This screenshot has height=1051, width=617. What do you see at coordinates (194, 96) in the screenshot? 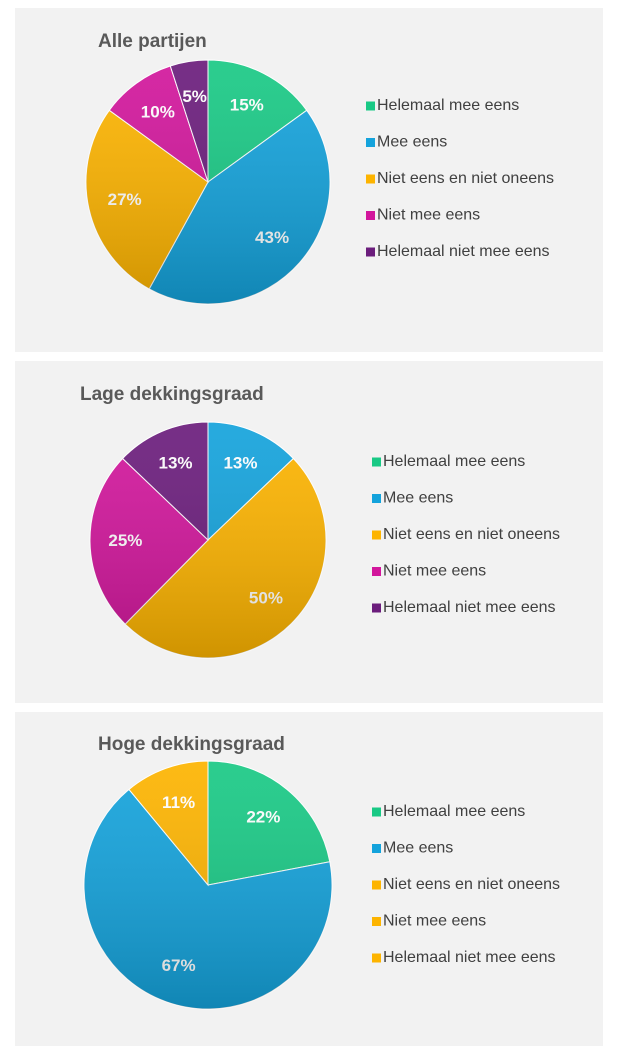
I see `data-label: 5%` at bounding box center [194, 96].